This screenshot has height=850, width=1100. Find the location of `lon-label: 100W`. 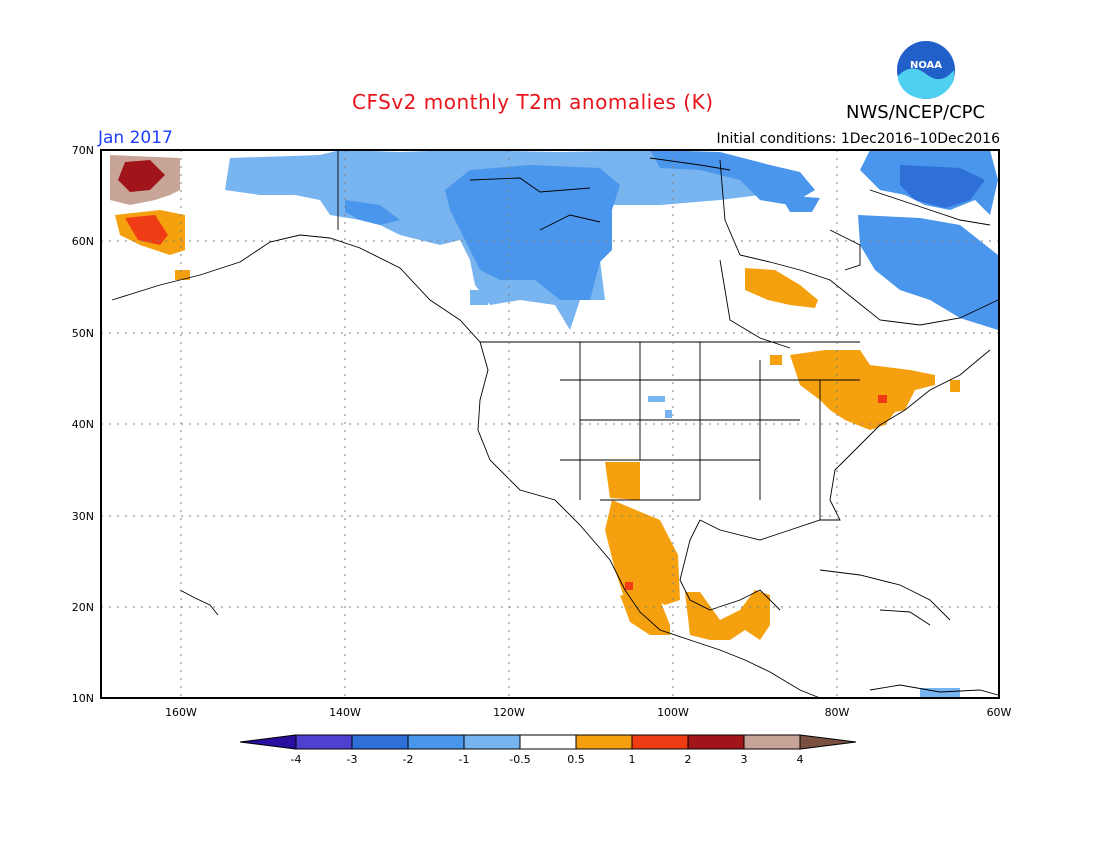

lon-label: 100W is located at coordinates (673, 712).